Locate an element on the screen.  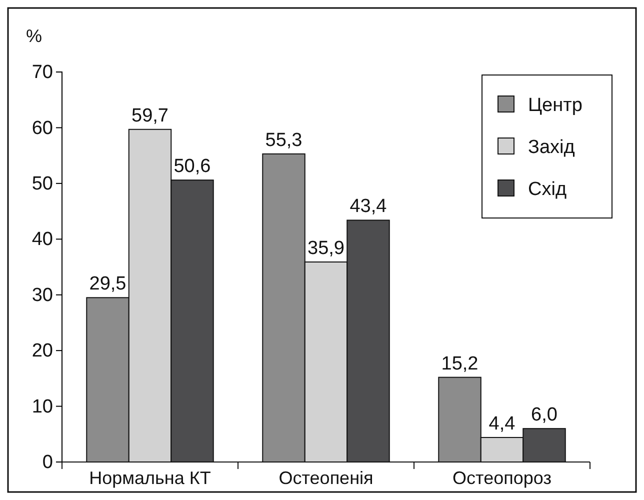
data-label: 4,4 is located at coordinates (502, 423).